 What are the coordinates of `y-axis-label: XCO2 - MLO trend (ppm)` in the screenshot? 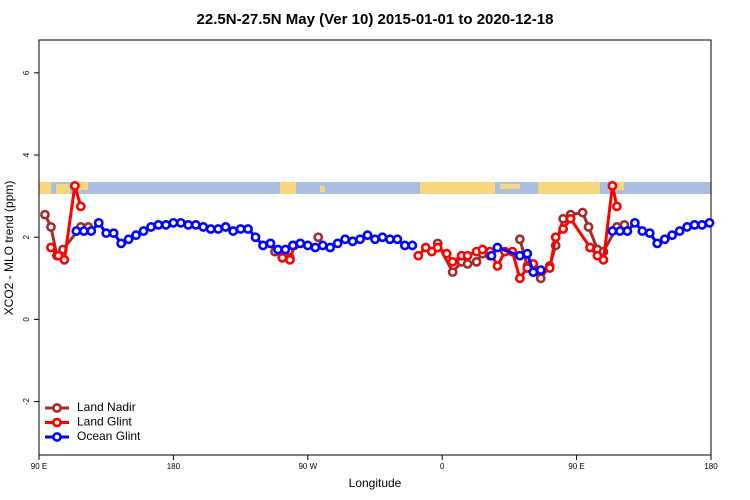 It's located at (9, 248).